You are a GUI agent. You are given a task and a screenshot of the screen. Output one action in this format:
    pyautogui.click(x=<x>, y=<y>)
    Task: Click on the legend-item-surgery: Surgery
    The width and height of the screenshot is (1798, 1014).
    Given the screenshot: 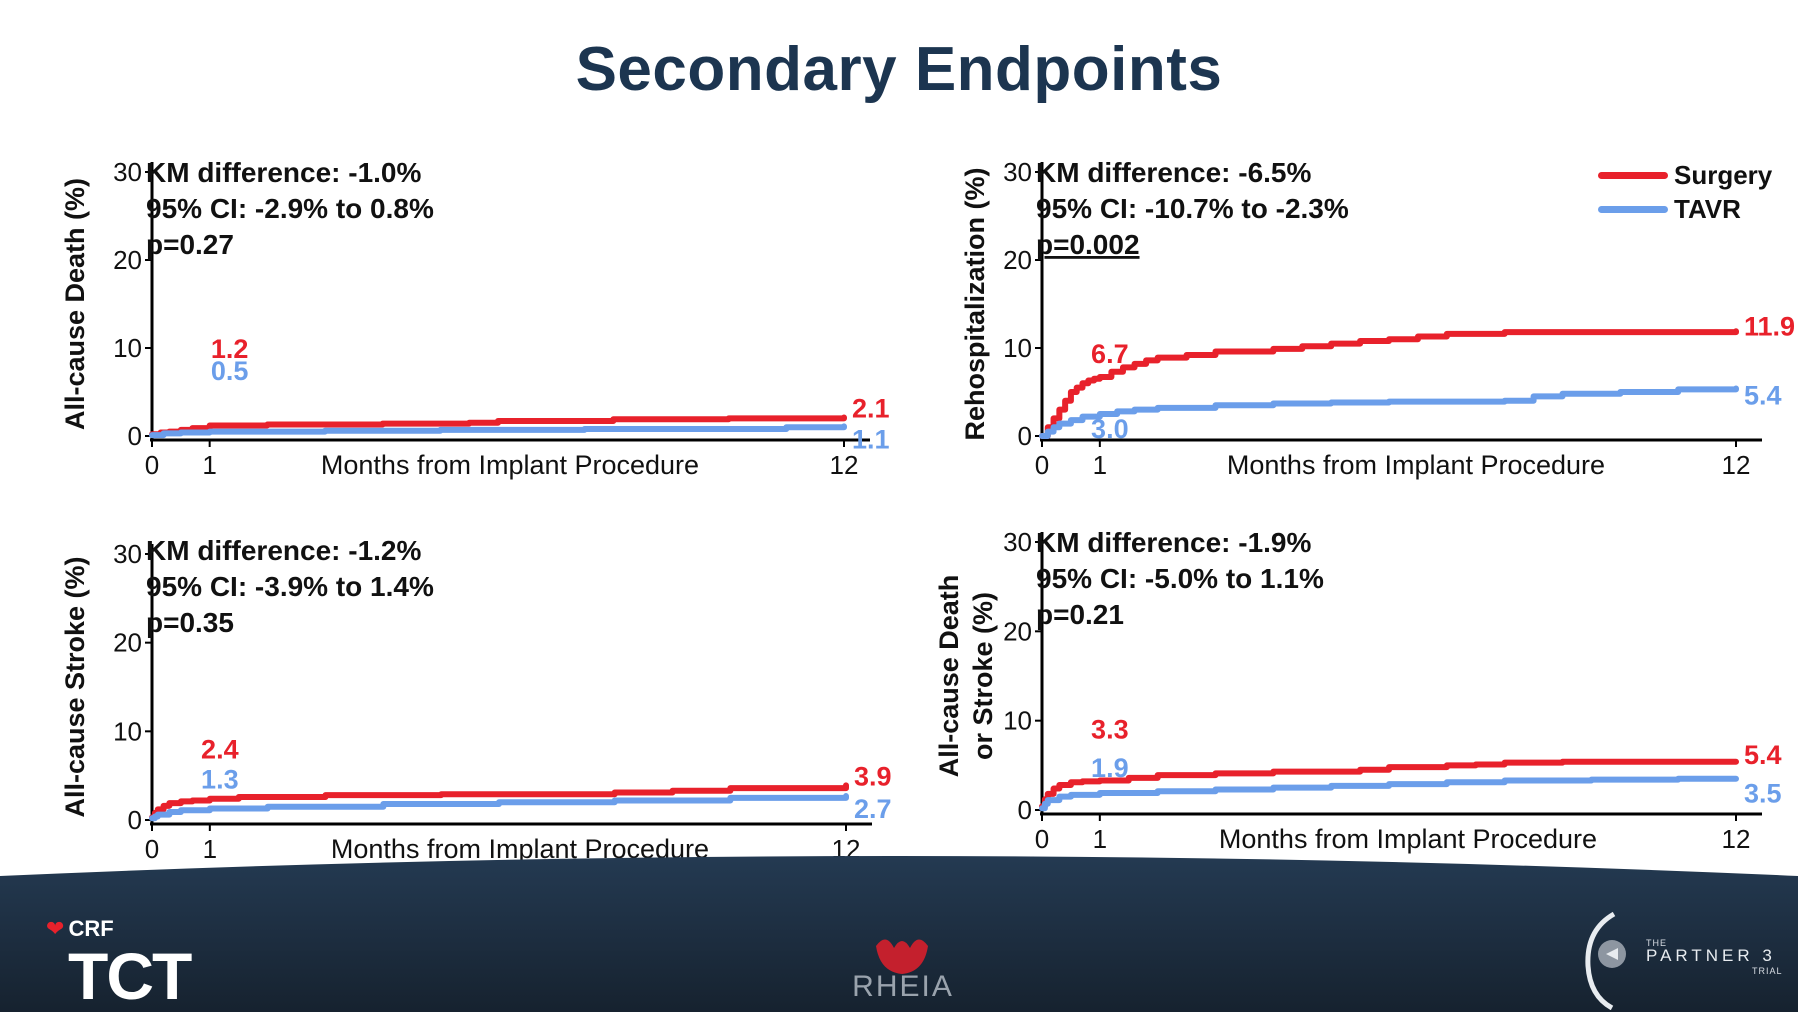 What is the action you would take?
    pyautogui.click(x=1685, y=175)
    